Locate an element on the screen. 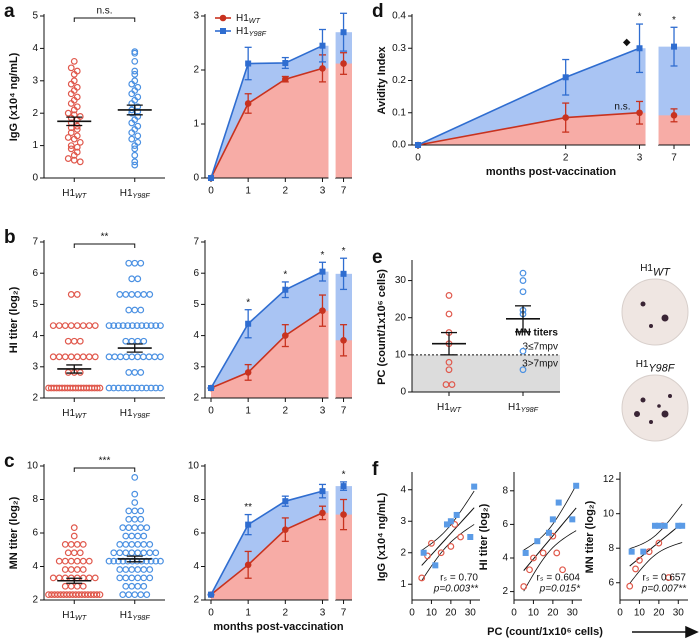  annotation: p=0.015* is located at coordinates (560, 589).